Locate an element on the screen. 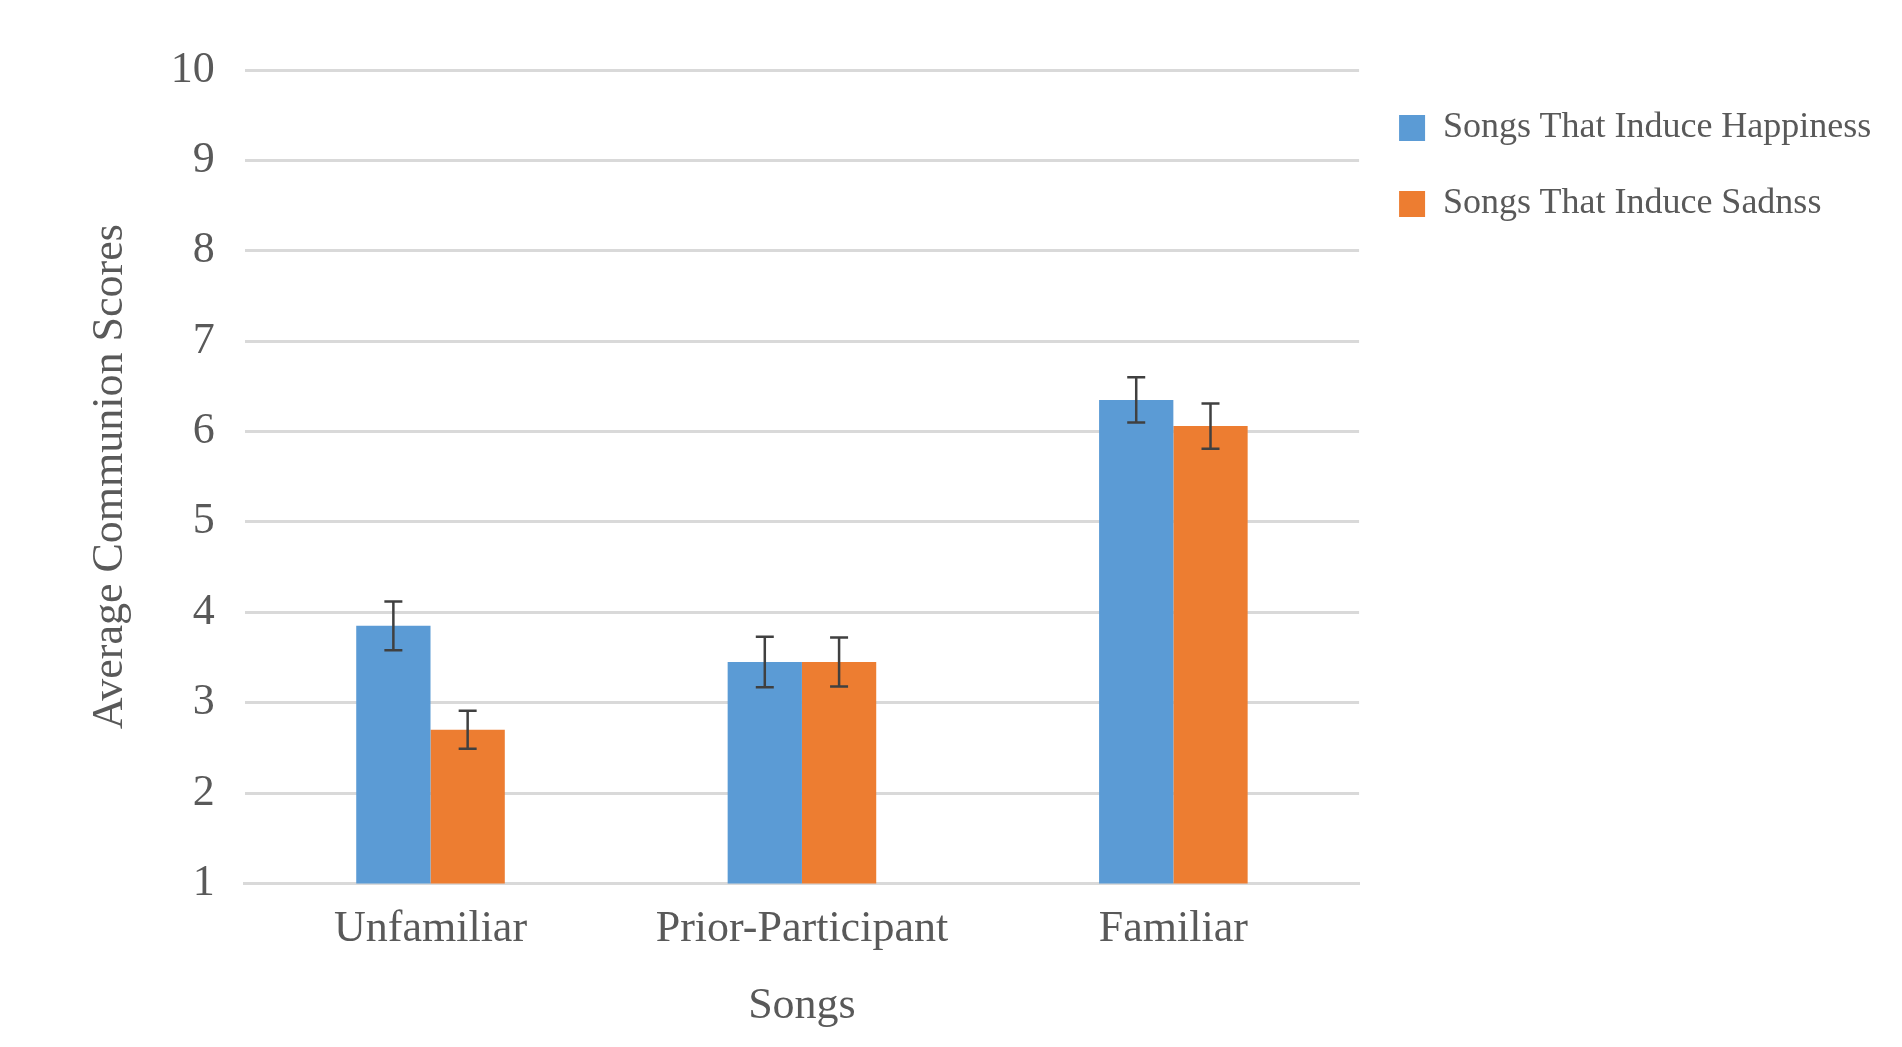 This screenshot has width=1902, height=1047. y-tick-label: 10 is located at coordinates (192, 67).